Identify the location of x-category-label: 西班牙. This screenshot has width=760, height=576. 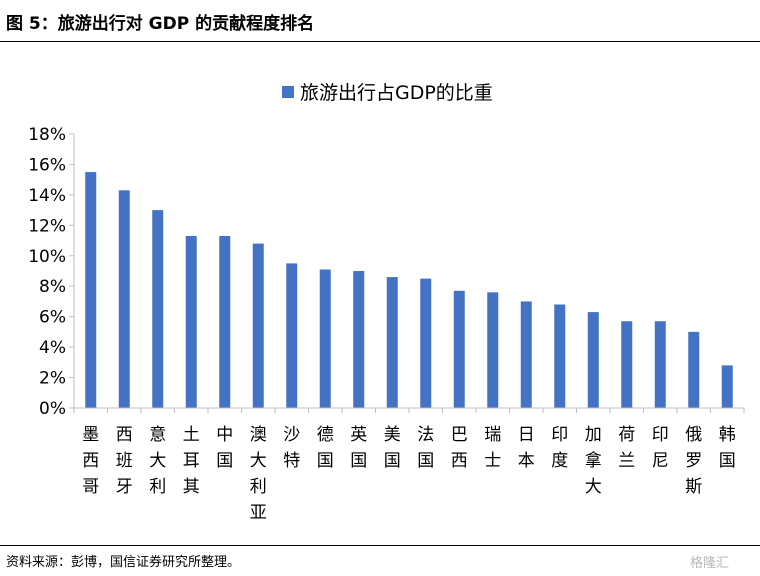
(124, 461).